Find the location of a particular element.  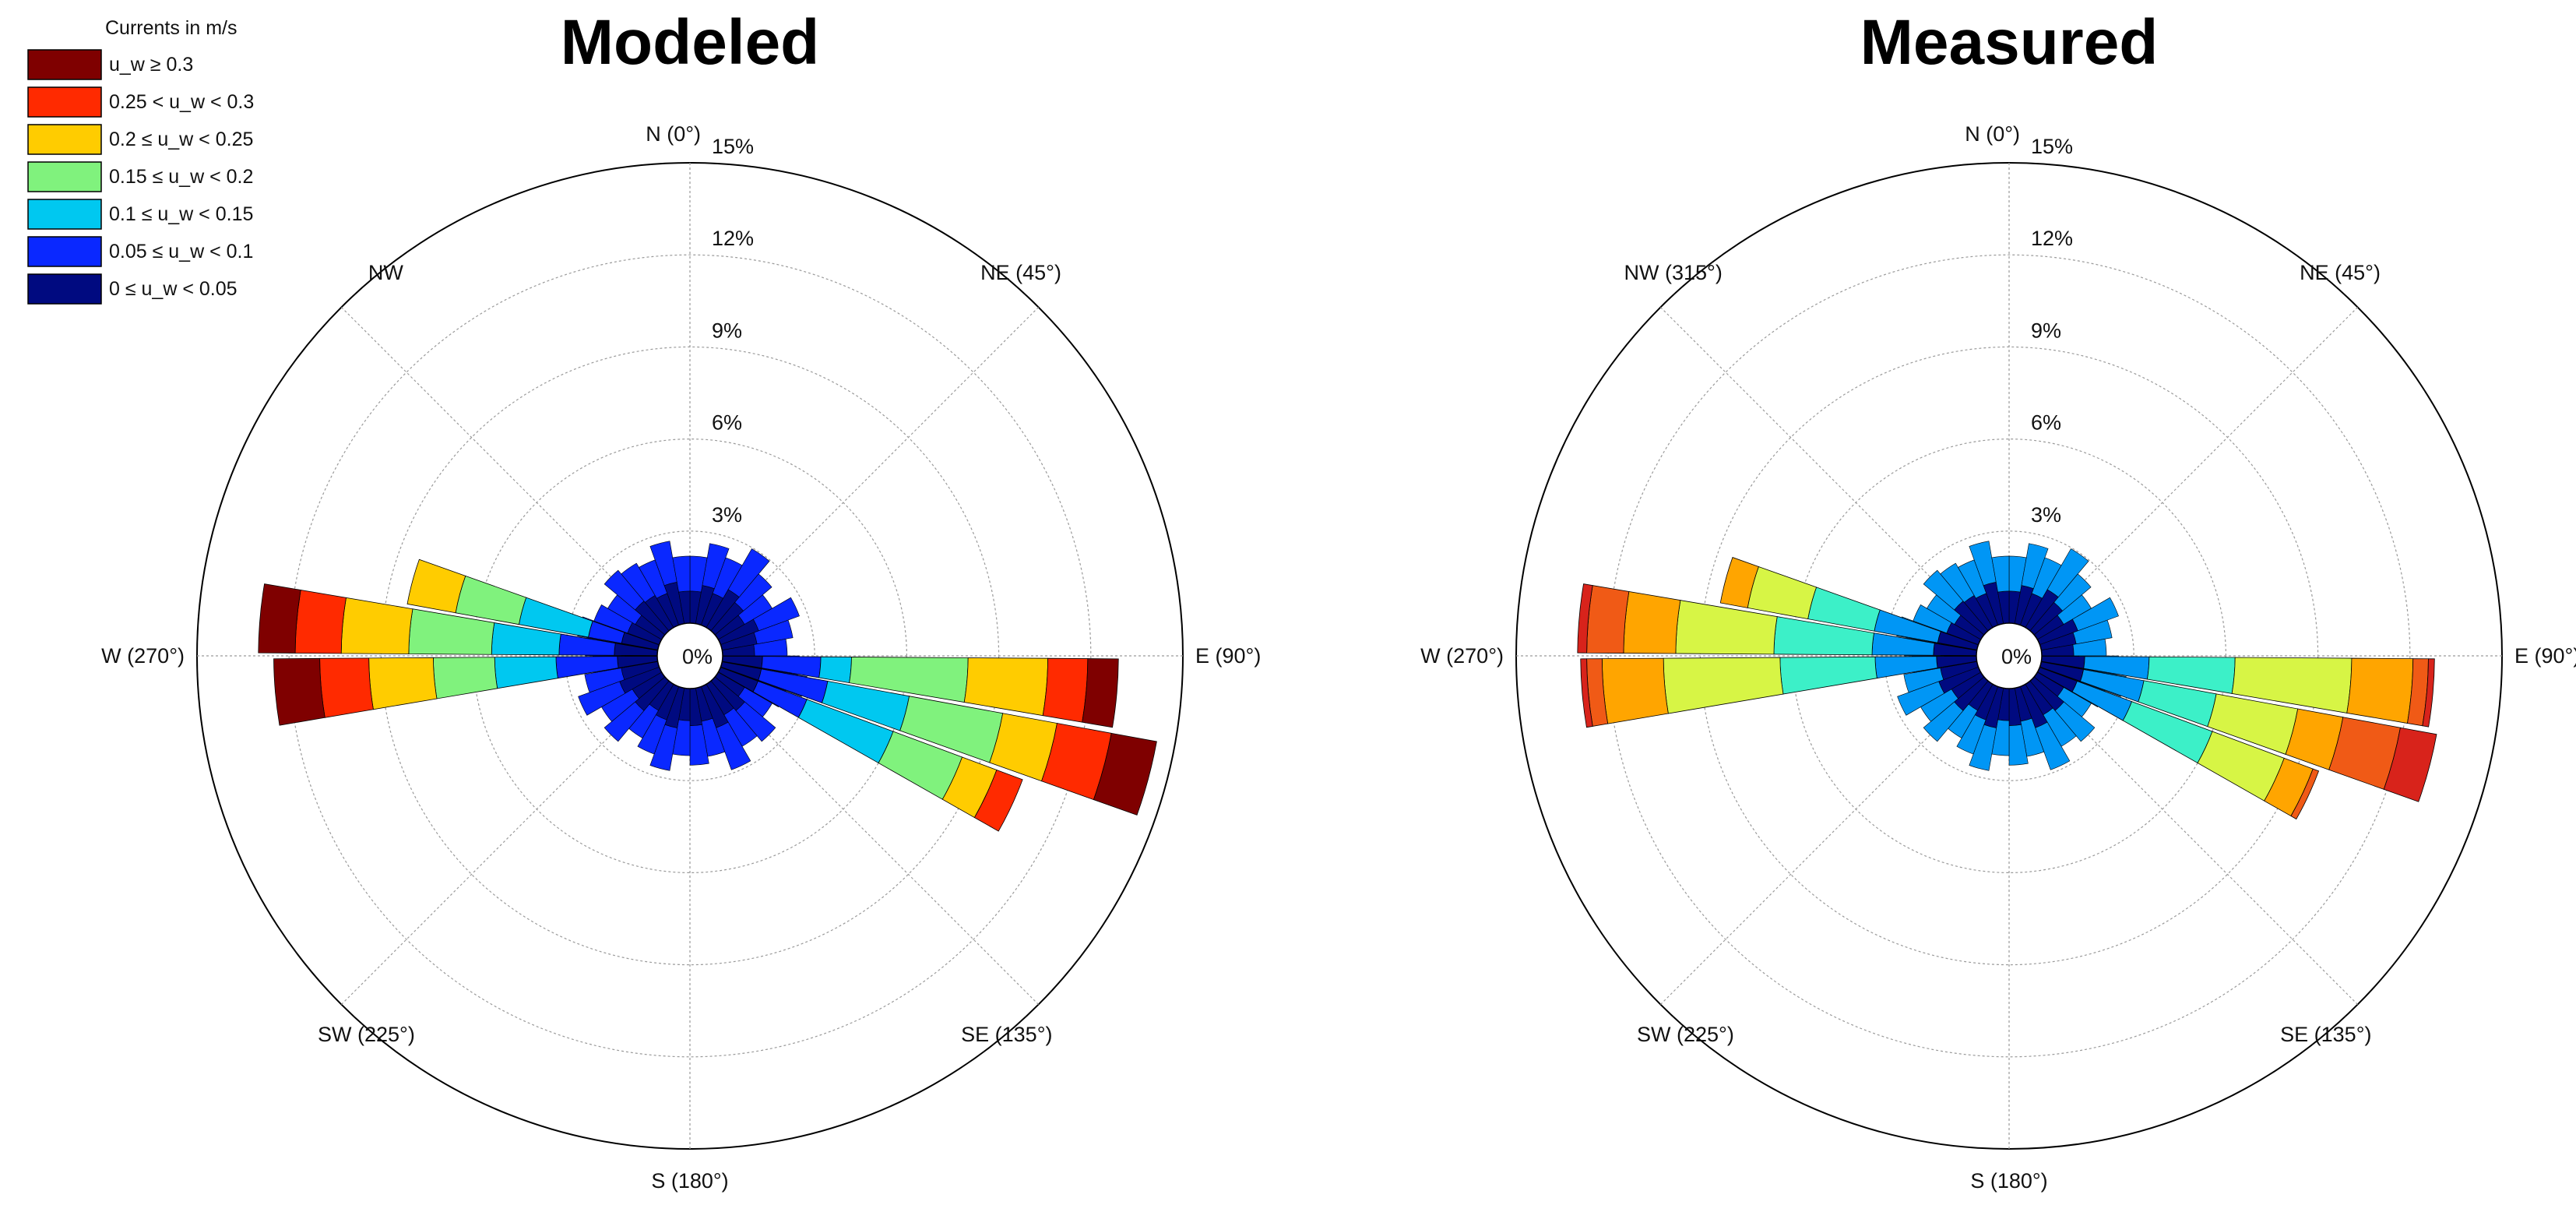

legend-label: 0.1 ≤ u_w < 0.15 is located at coordinates (181, 214).